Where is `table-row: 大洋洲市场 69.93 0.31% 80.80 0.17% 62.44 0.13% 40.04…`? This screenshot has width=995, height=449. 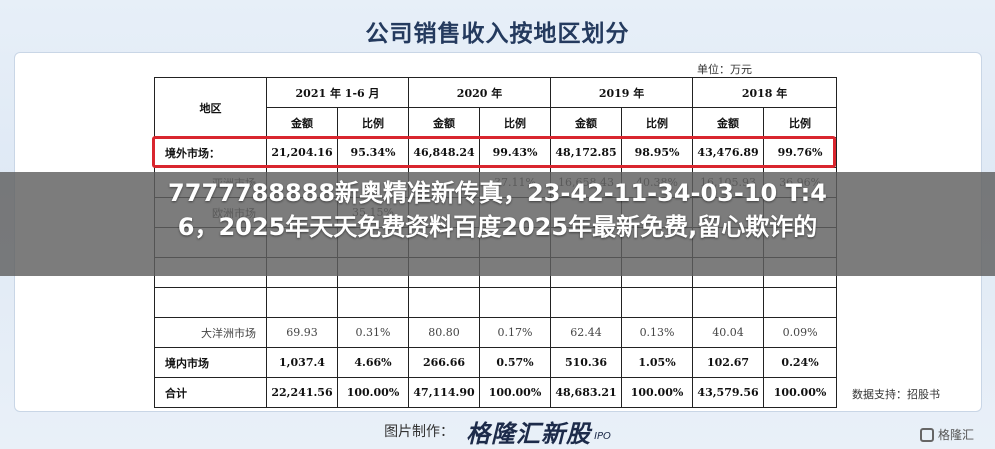 table-row: 大洋洲市场 69.93 0.31% 80.80 0.17% 62.44 0.13% 40.04… is located at coordinates (496, 332).